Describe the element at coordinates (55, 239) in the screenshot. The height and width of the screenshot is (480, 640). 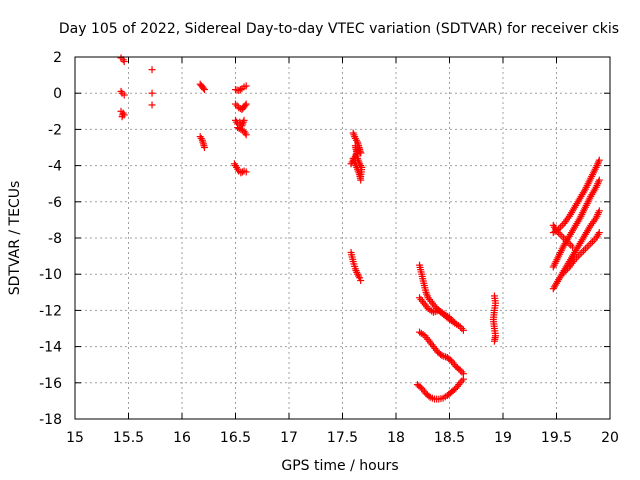
I see `y-tick-label: -8` at that location.